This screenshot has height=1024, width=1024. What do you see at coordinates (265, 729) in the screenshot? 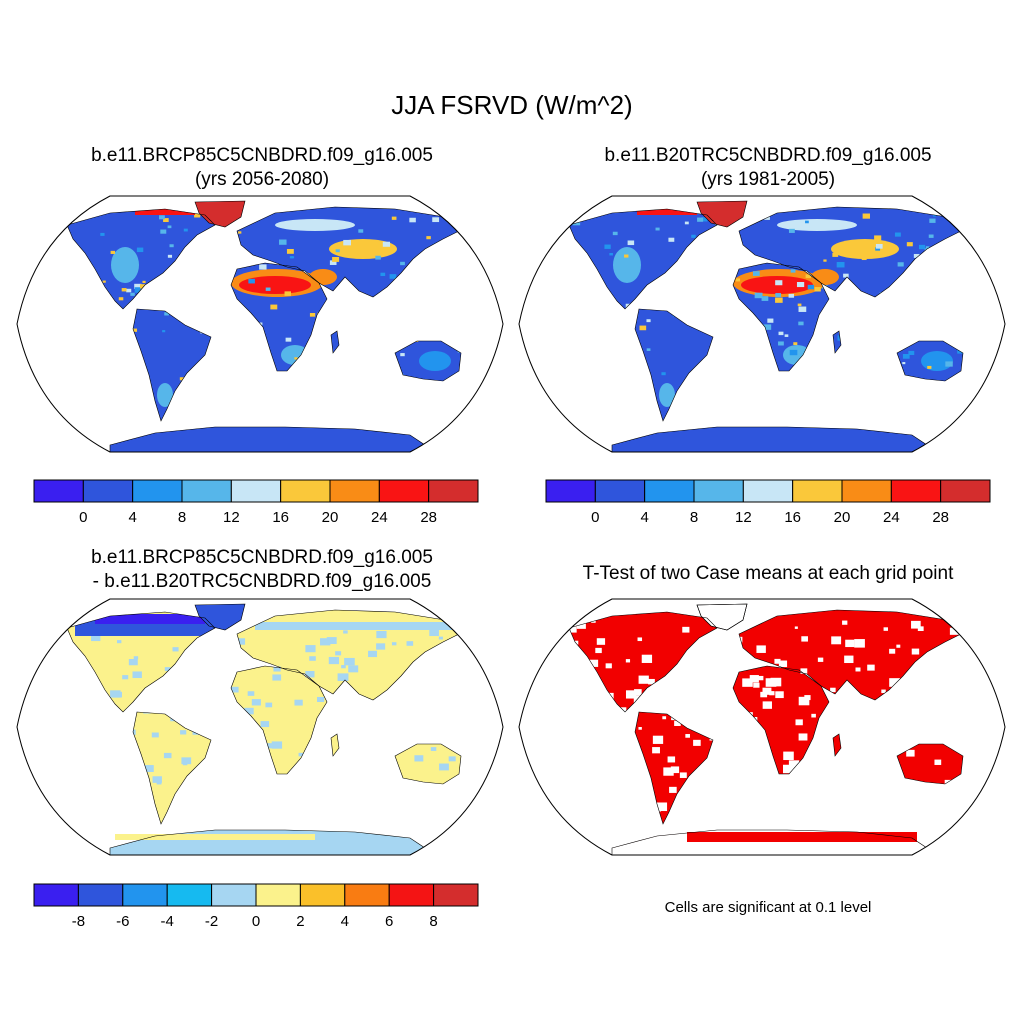
I see `coastlines` at bounding box center [265, 729].